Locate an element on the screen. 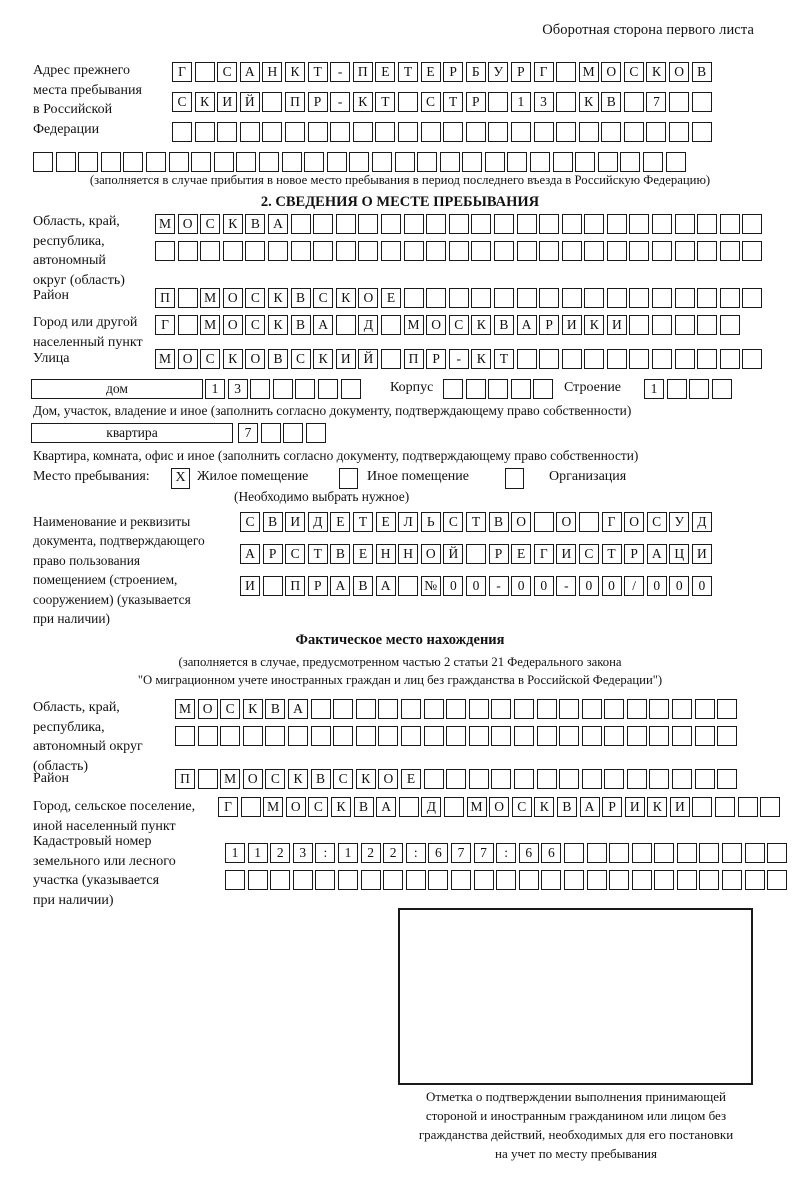  prev-address-r1-cell-7: Т is located at coordinates (317, 72).